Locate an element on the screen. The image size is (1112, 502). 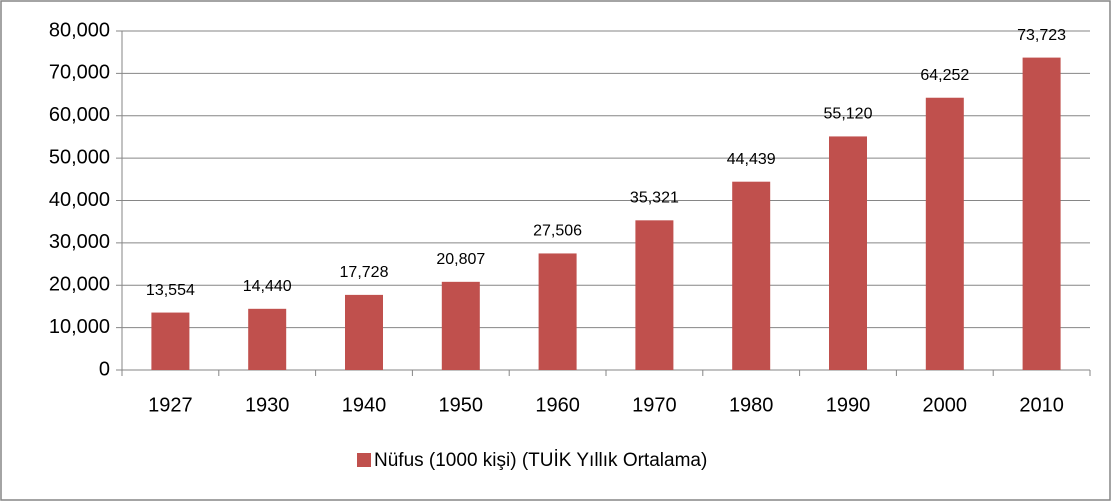
data-label: 35,321 is located at coordinates (654, 198).